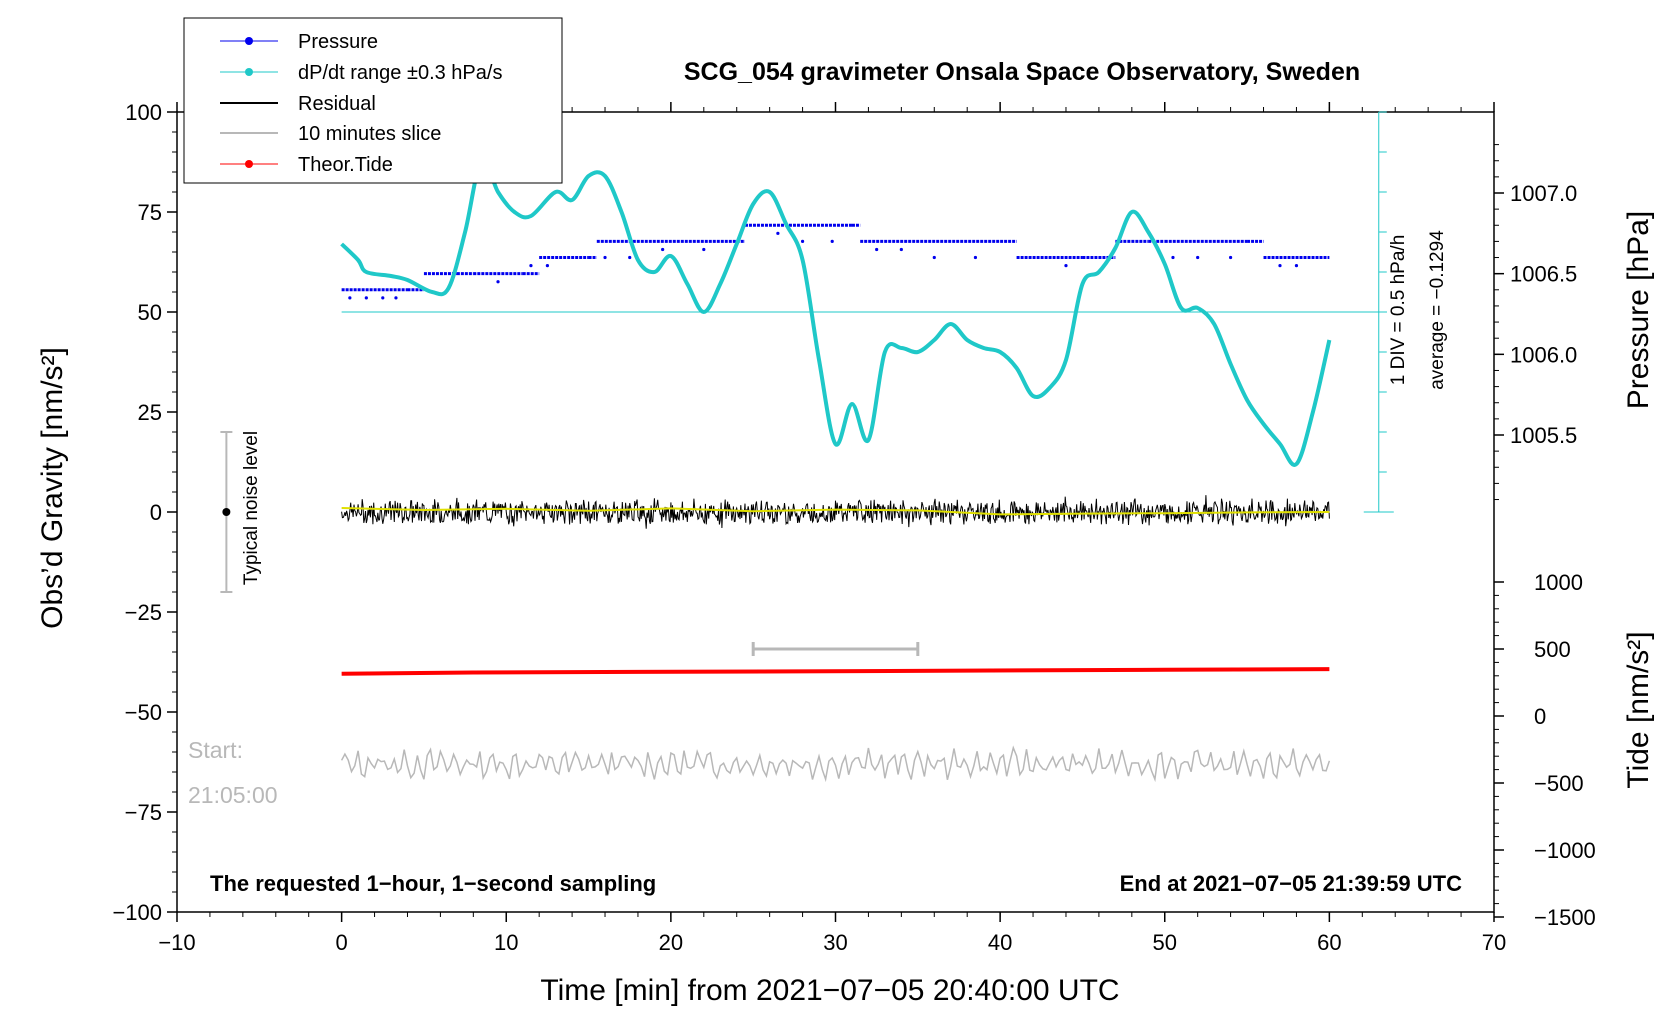  I want to click on legend-item-pressure: Pressure, so click(299, 42).